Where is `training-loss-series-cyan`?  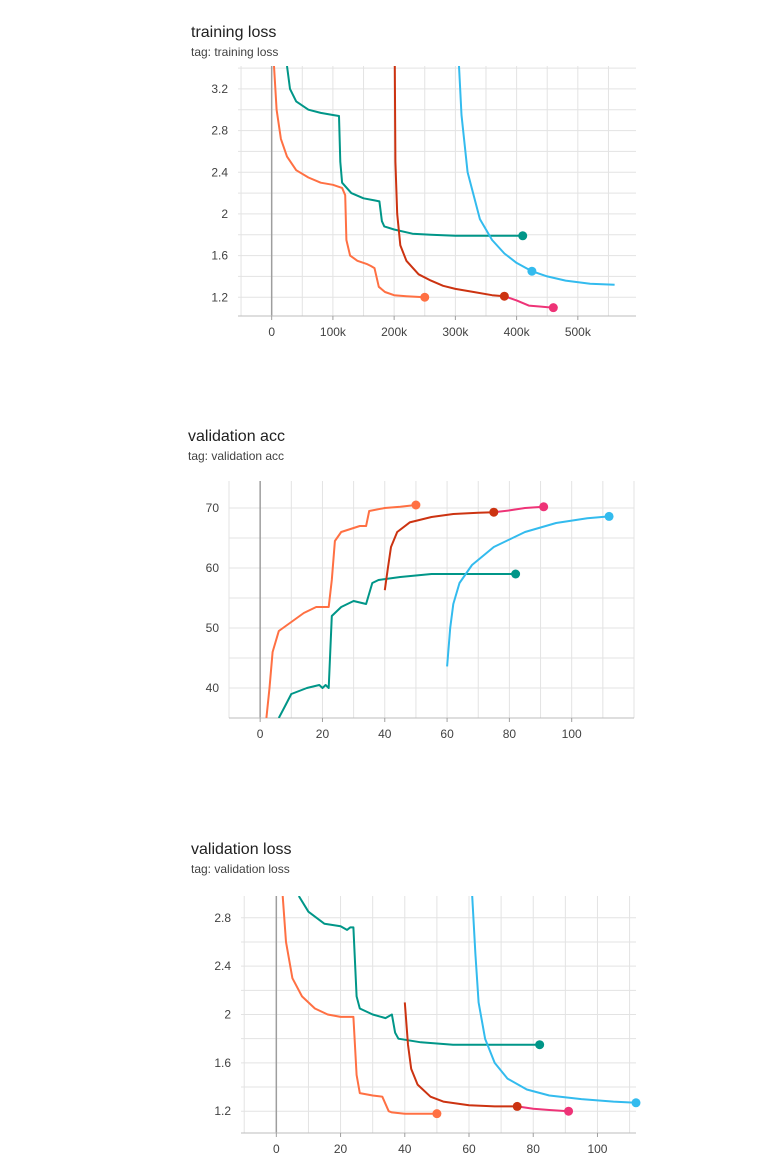
training-loss-series-cyan is located at coordinates (536, 176).